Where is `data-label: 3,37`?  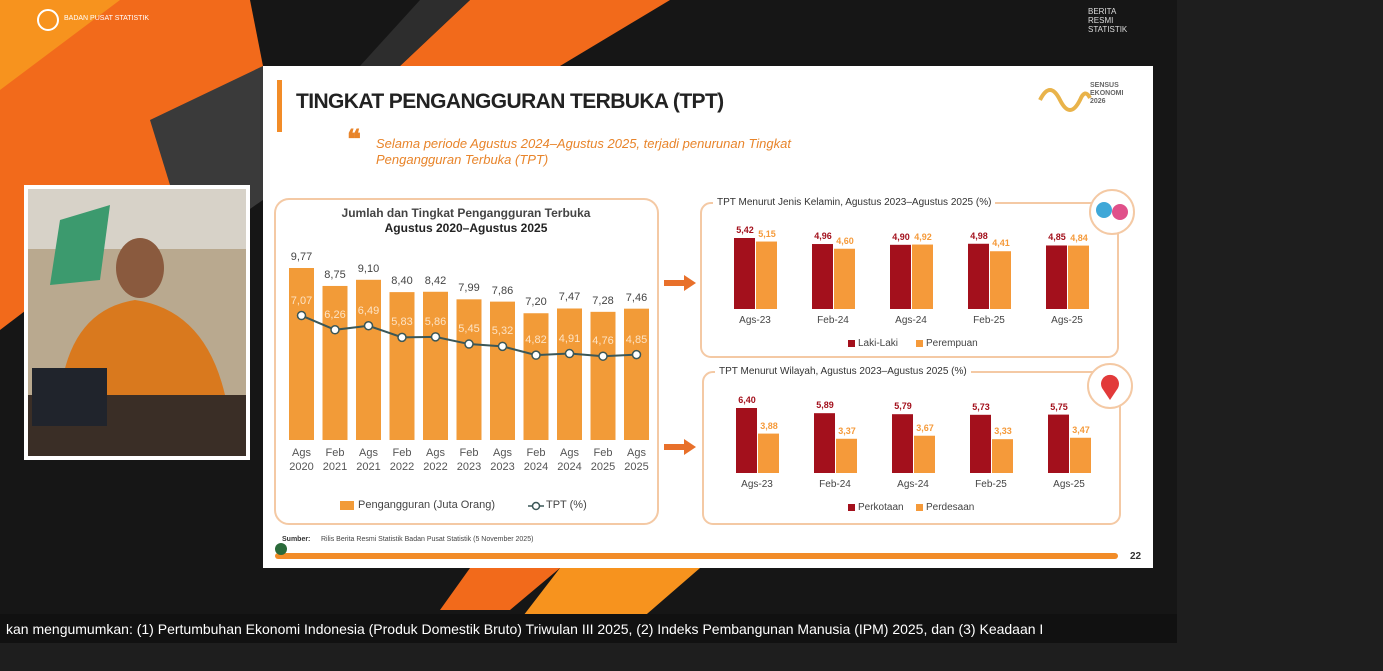
data-label: 3,37 is located at coordinates (847, 430).